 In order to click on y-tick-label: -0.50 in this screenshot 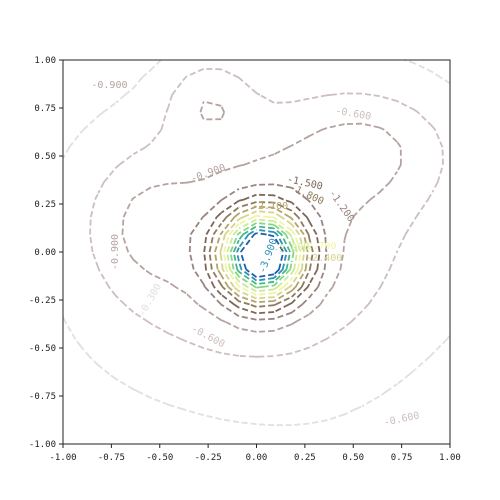, I will do `click(42, 349)`.